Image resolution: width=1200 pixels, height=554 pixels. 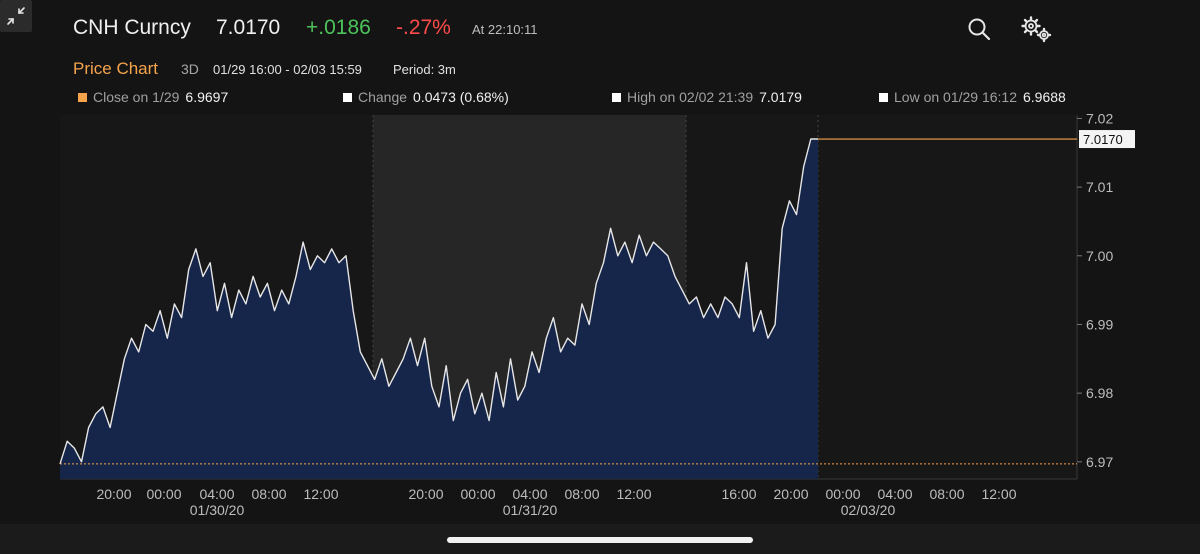 I want to click on stat-value: 7.0179, so click(x=780, y=97).